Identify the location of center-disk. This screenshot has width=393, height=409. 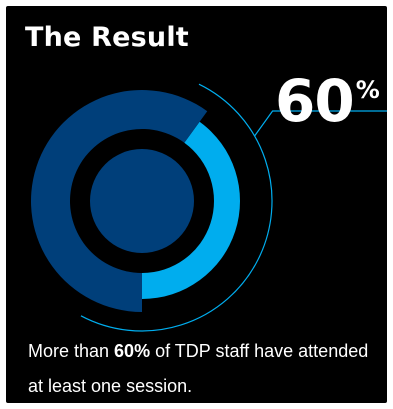
(142, 201).